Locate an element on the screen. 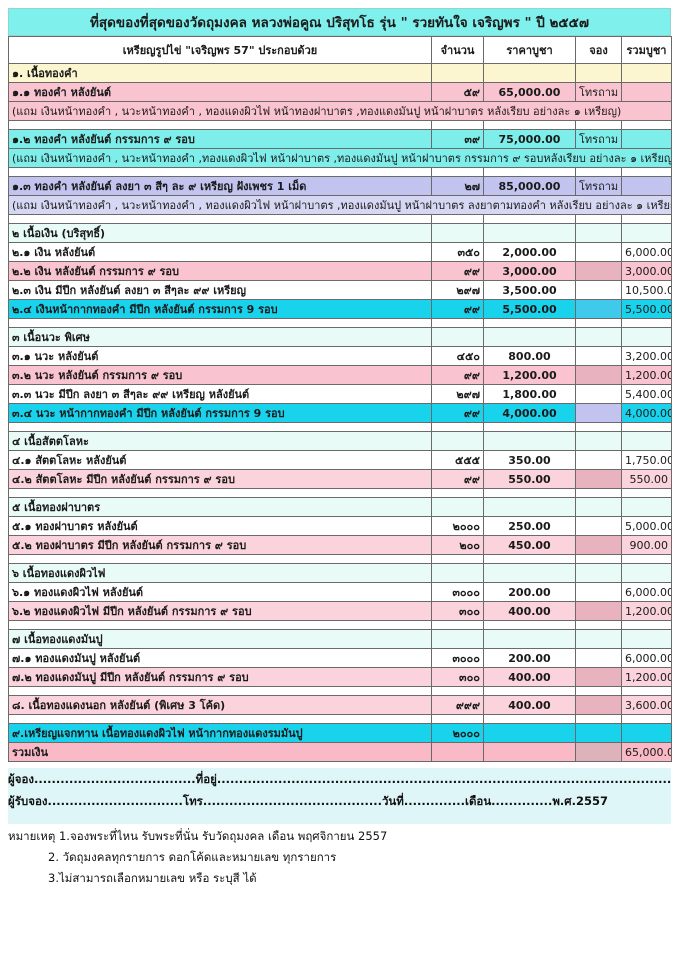 Image resolution: width=679 pixels, height=960 pixels. item-name: ๓.๒ นวะ หลังยันต์ กรรมการ ๙ รอบ is located at coordinates (220, 375).